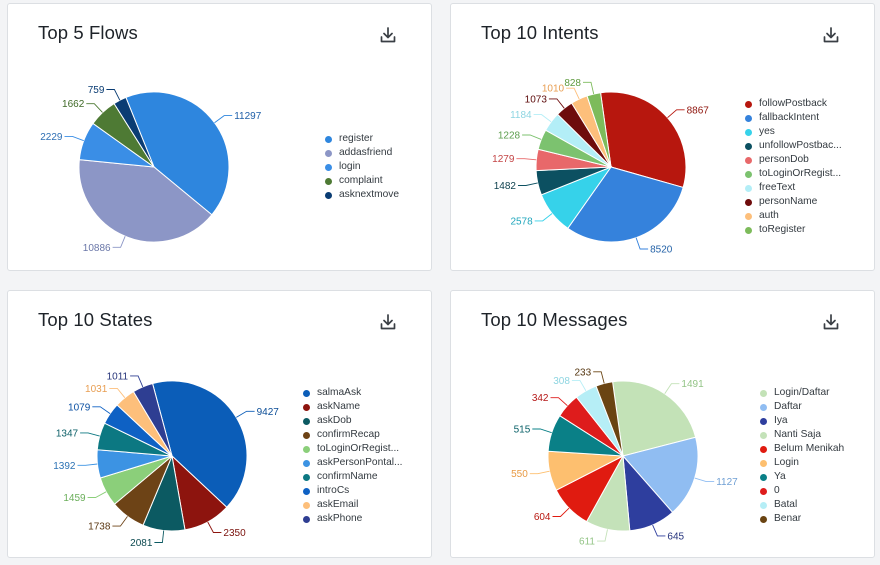 Image resolution: width=880 pixels, height=565 pixels. I want to click on legend-label: toRegister, so click(782, 229).